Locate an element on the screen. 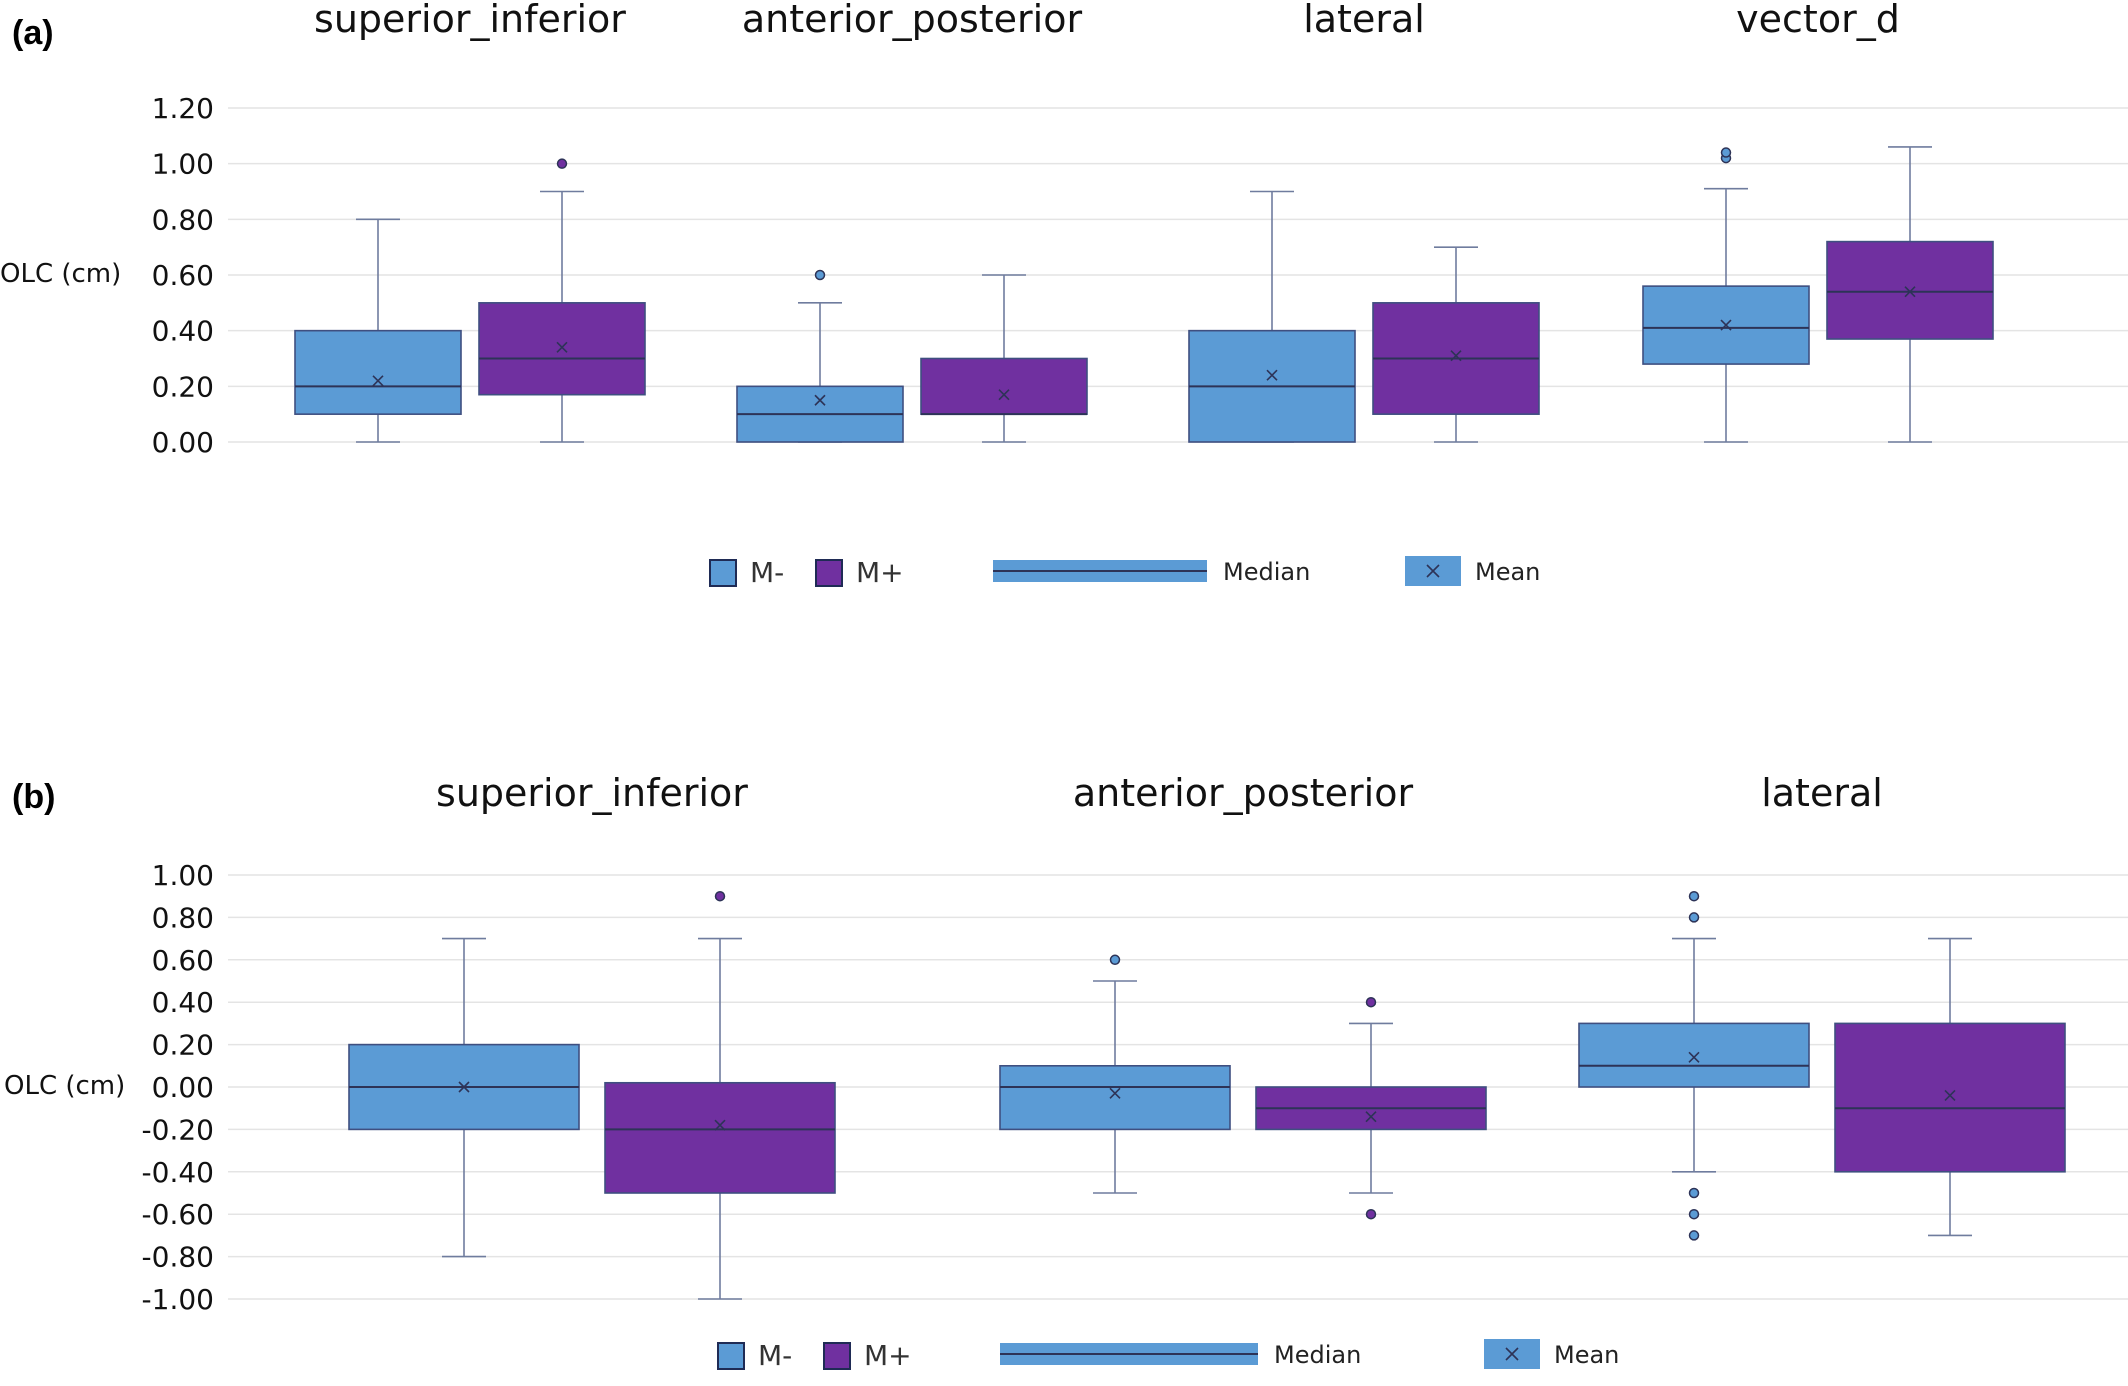  panel-tag: (a) is located at coordinates (33, 33).